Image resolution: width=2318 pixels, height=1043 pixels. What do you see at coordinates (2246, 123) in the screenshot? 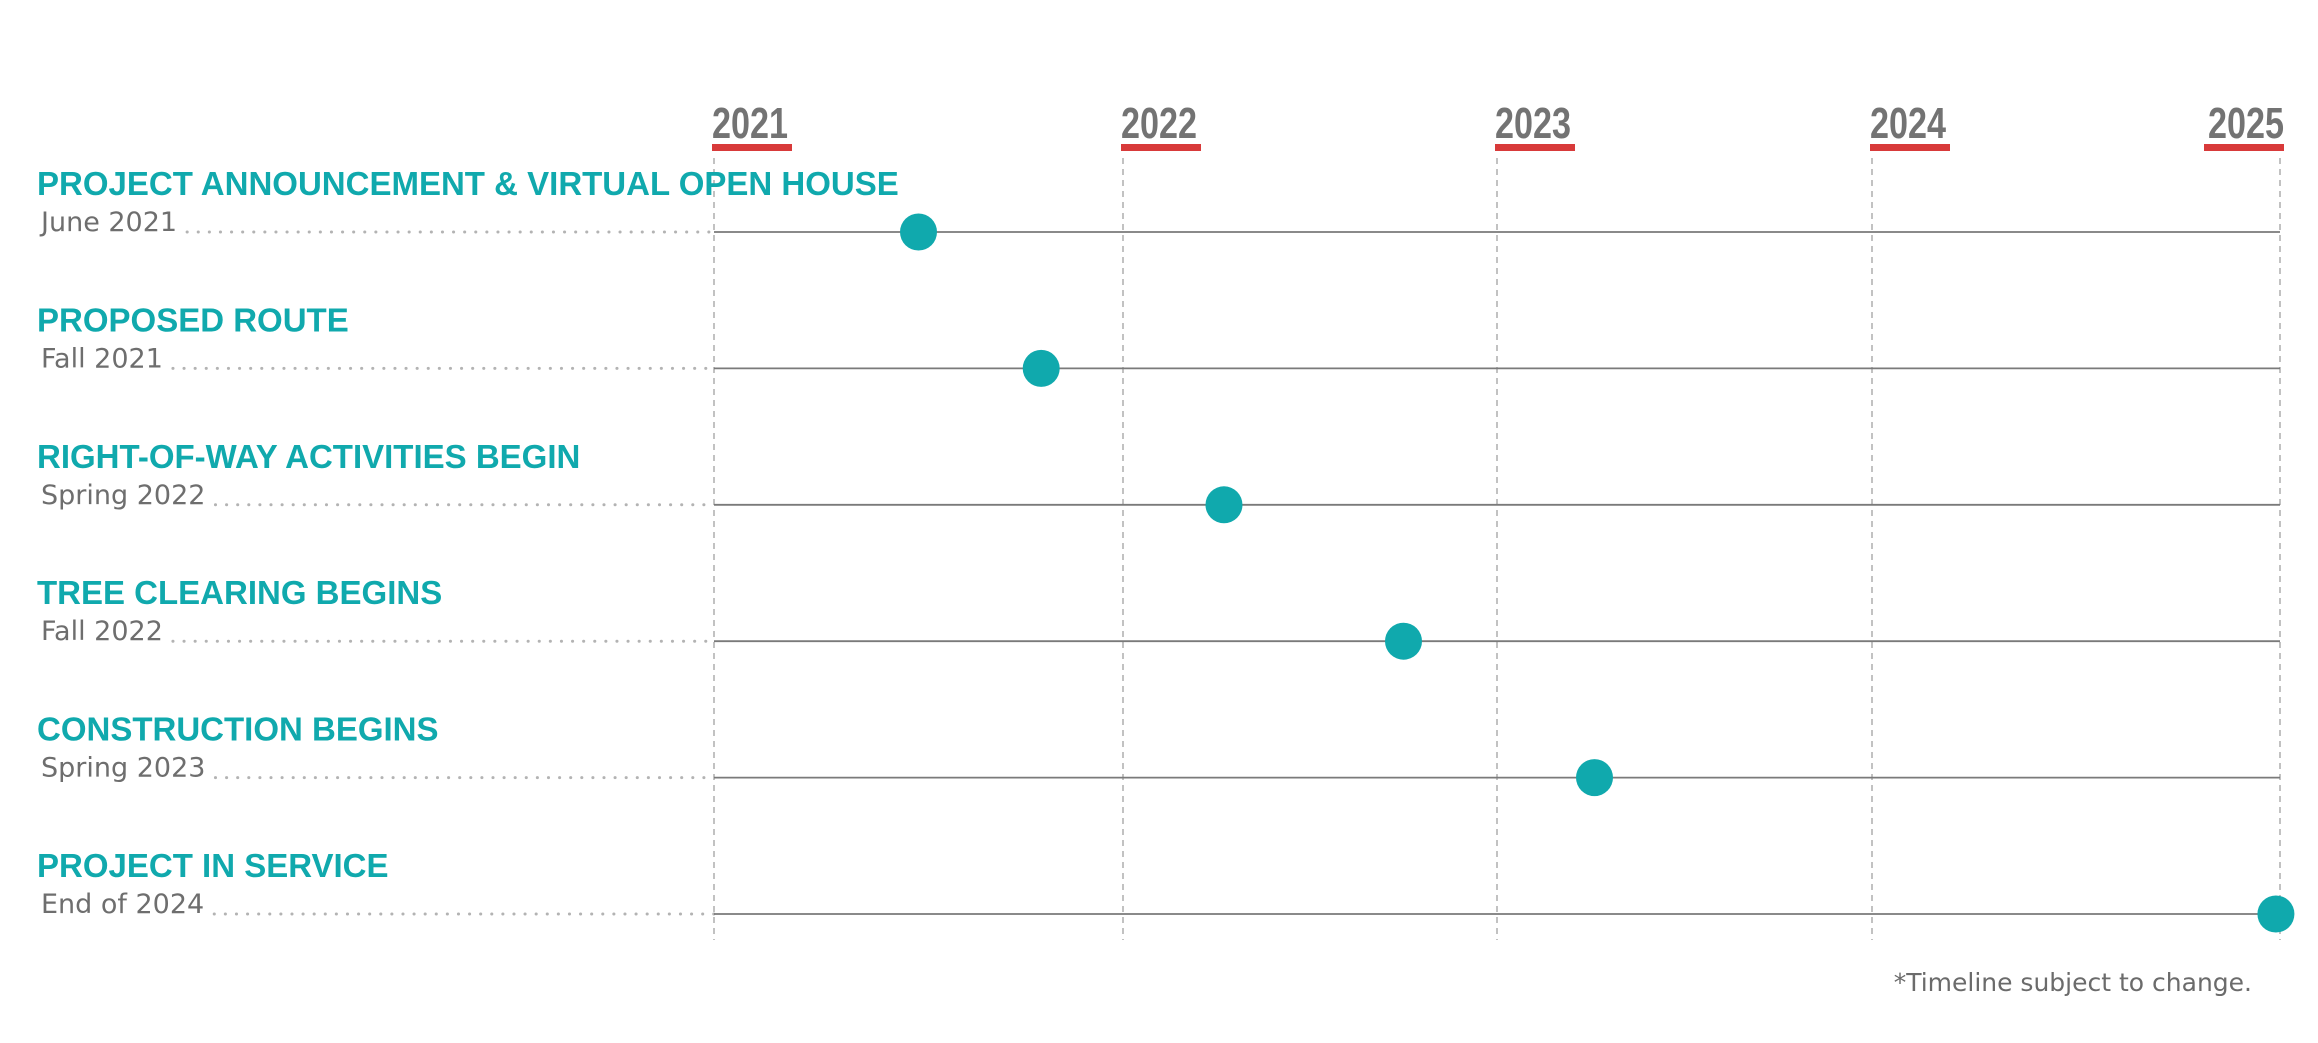
I see `year-label-2025: 2025` at bounding box center [2246, 123].